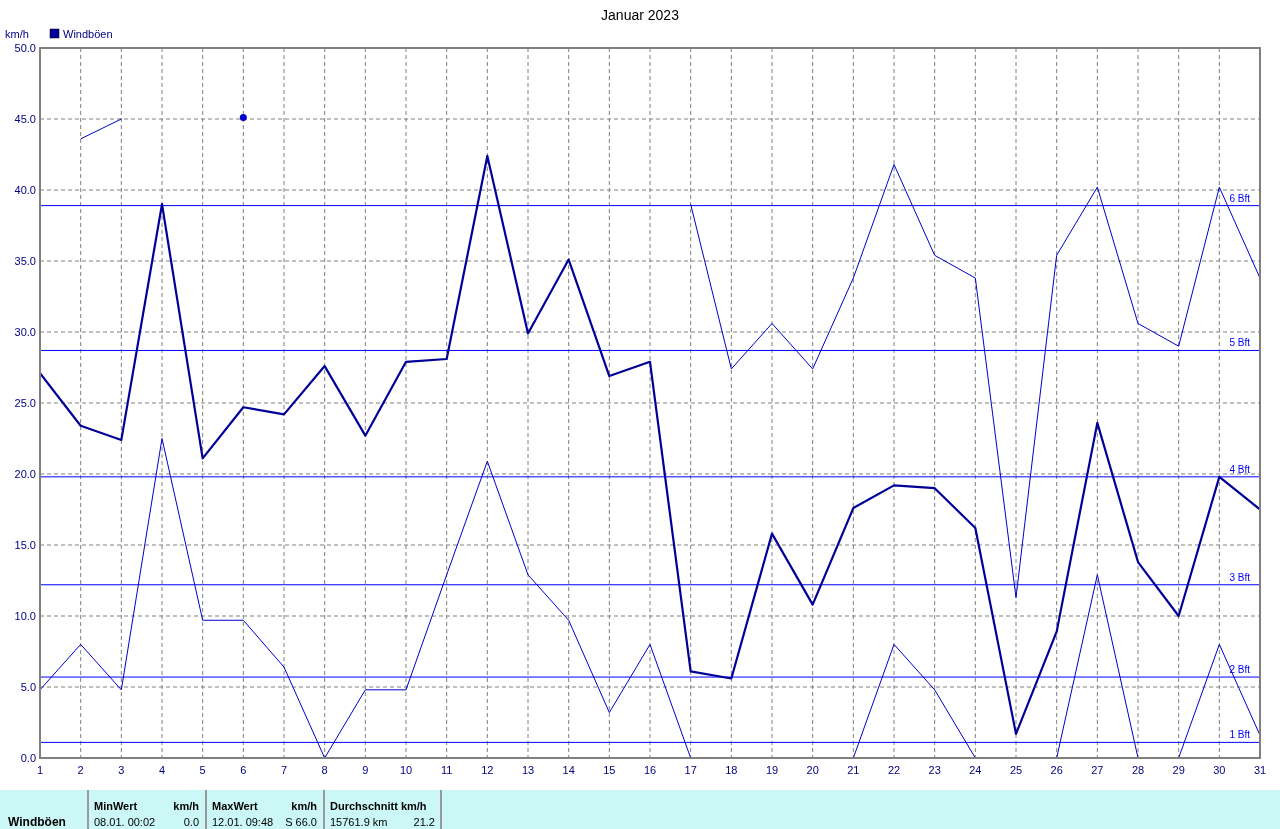  Describe the element at coordinates (1097, 770) in the screenshot. I see `x-tick-label: 27` at that location.